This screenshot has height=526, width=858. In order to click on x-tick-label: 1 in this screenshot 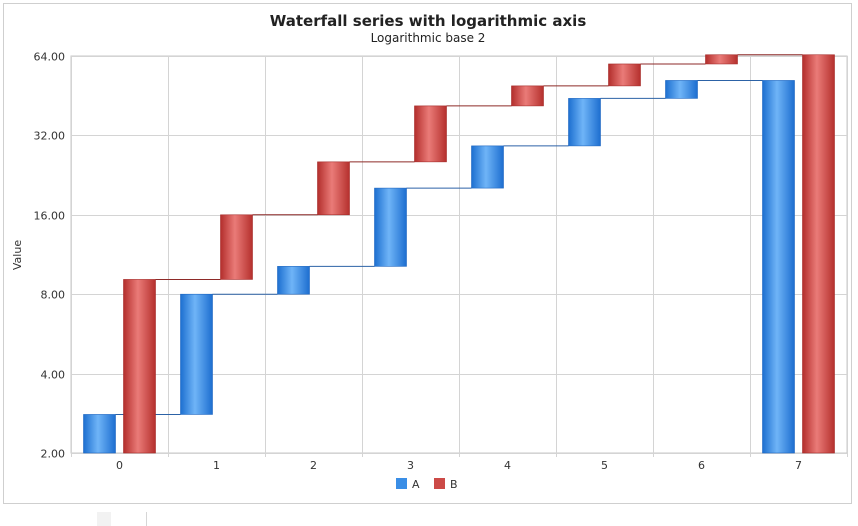, I will do `click(216, 465)`.